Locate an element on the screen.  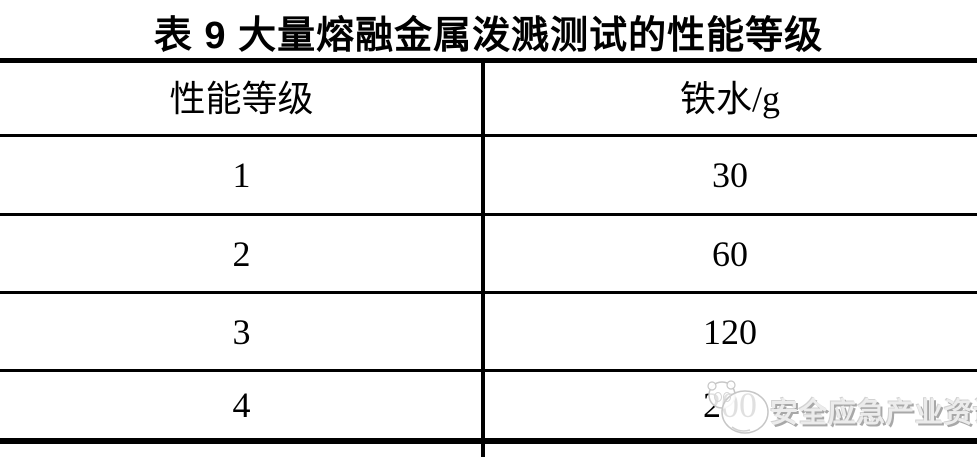
table-top-border is located at coordinates (488, 60).